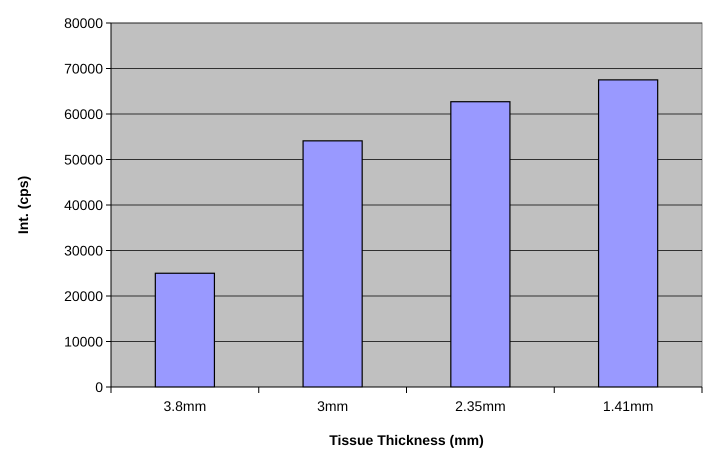  Describe the element at coordinates (84, 341) in the screenshot. I see `y-tick-label: 10000` at that location.